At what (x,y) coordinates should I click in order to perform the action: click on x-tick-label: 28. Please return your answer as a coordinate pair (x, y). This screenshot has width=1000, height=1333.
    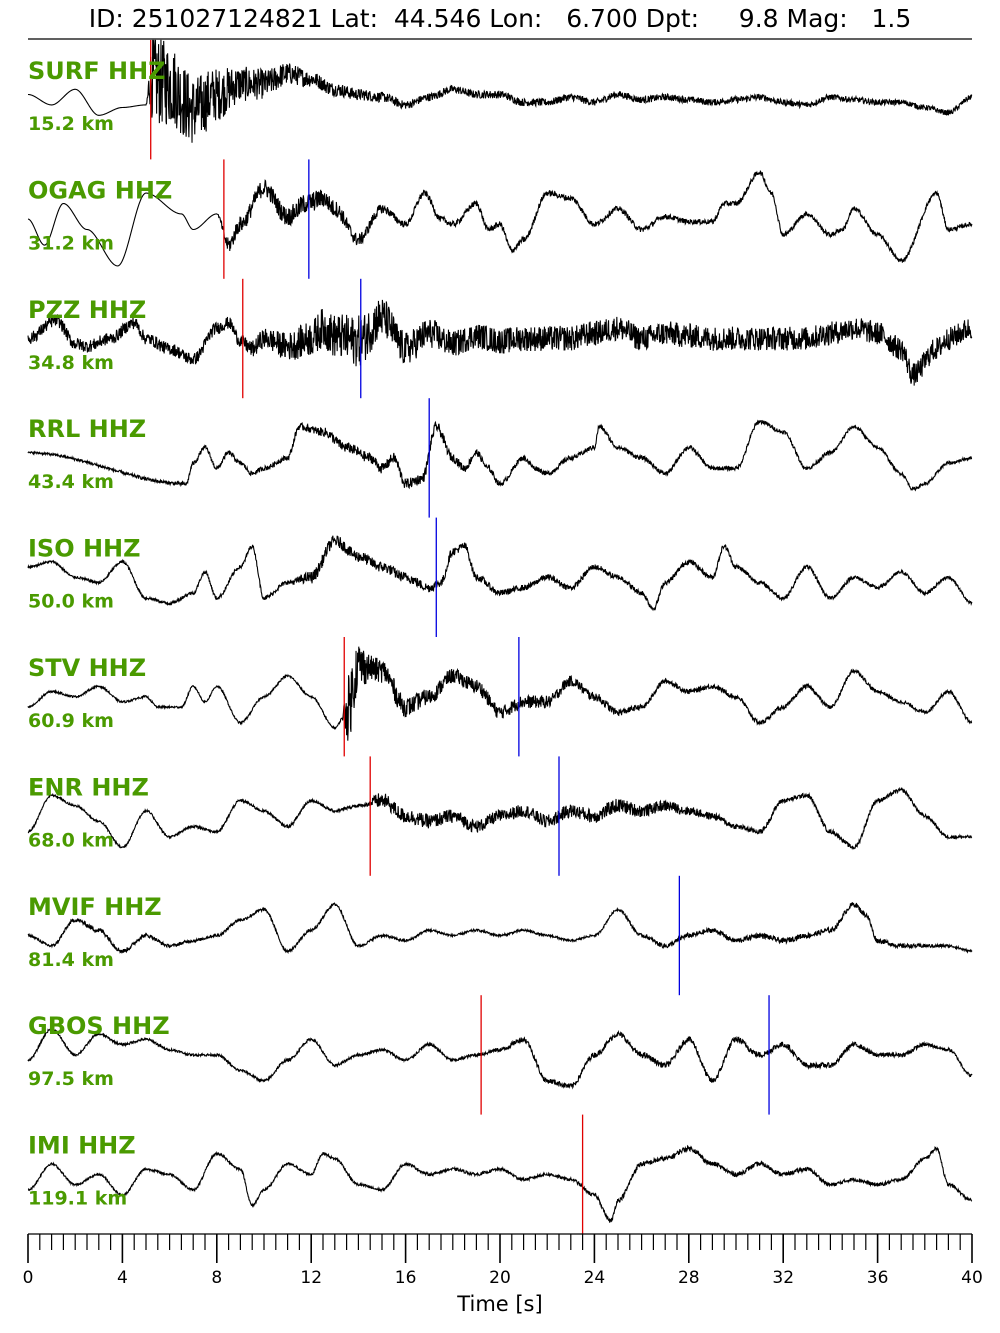
    Looking at the image, I should click on (689, 1278).